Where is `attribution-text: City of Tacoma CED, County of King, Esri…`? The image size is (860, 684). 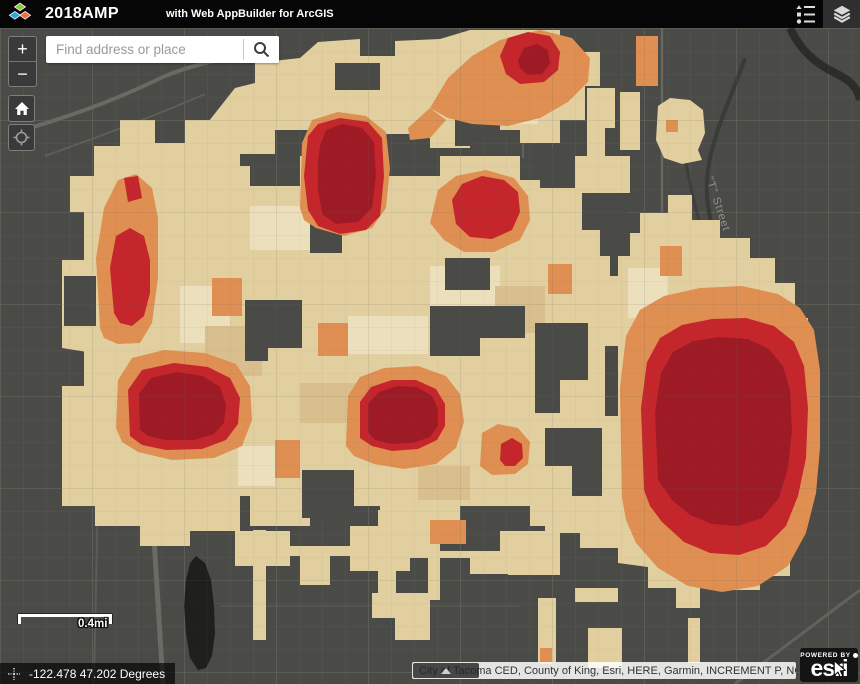 attribution-text: City of Tacoma CED, County of King, Esri… is located at coordinates (607, 670).